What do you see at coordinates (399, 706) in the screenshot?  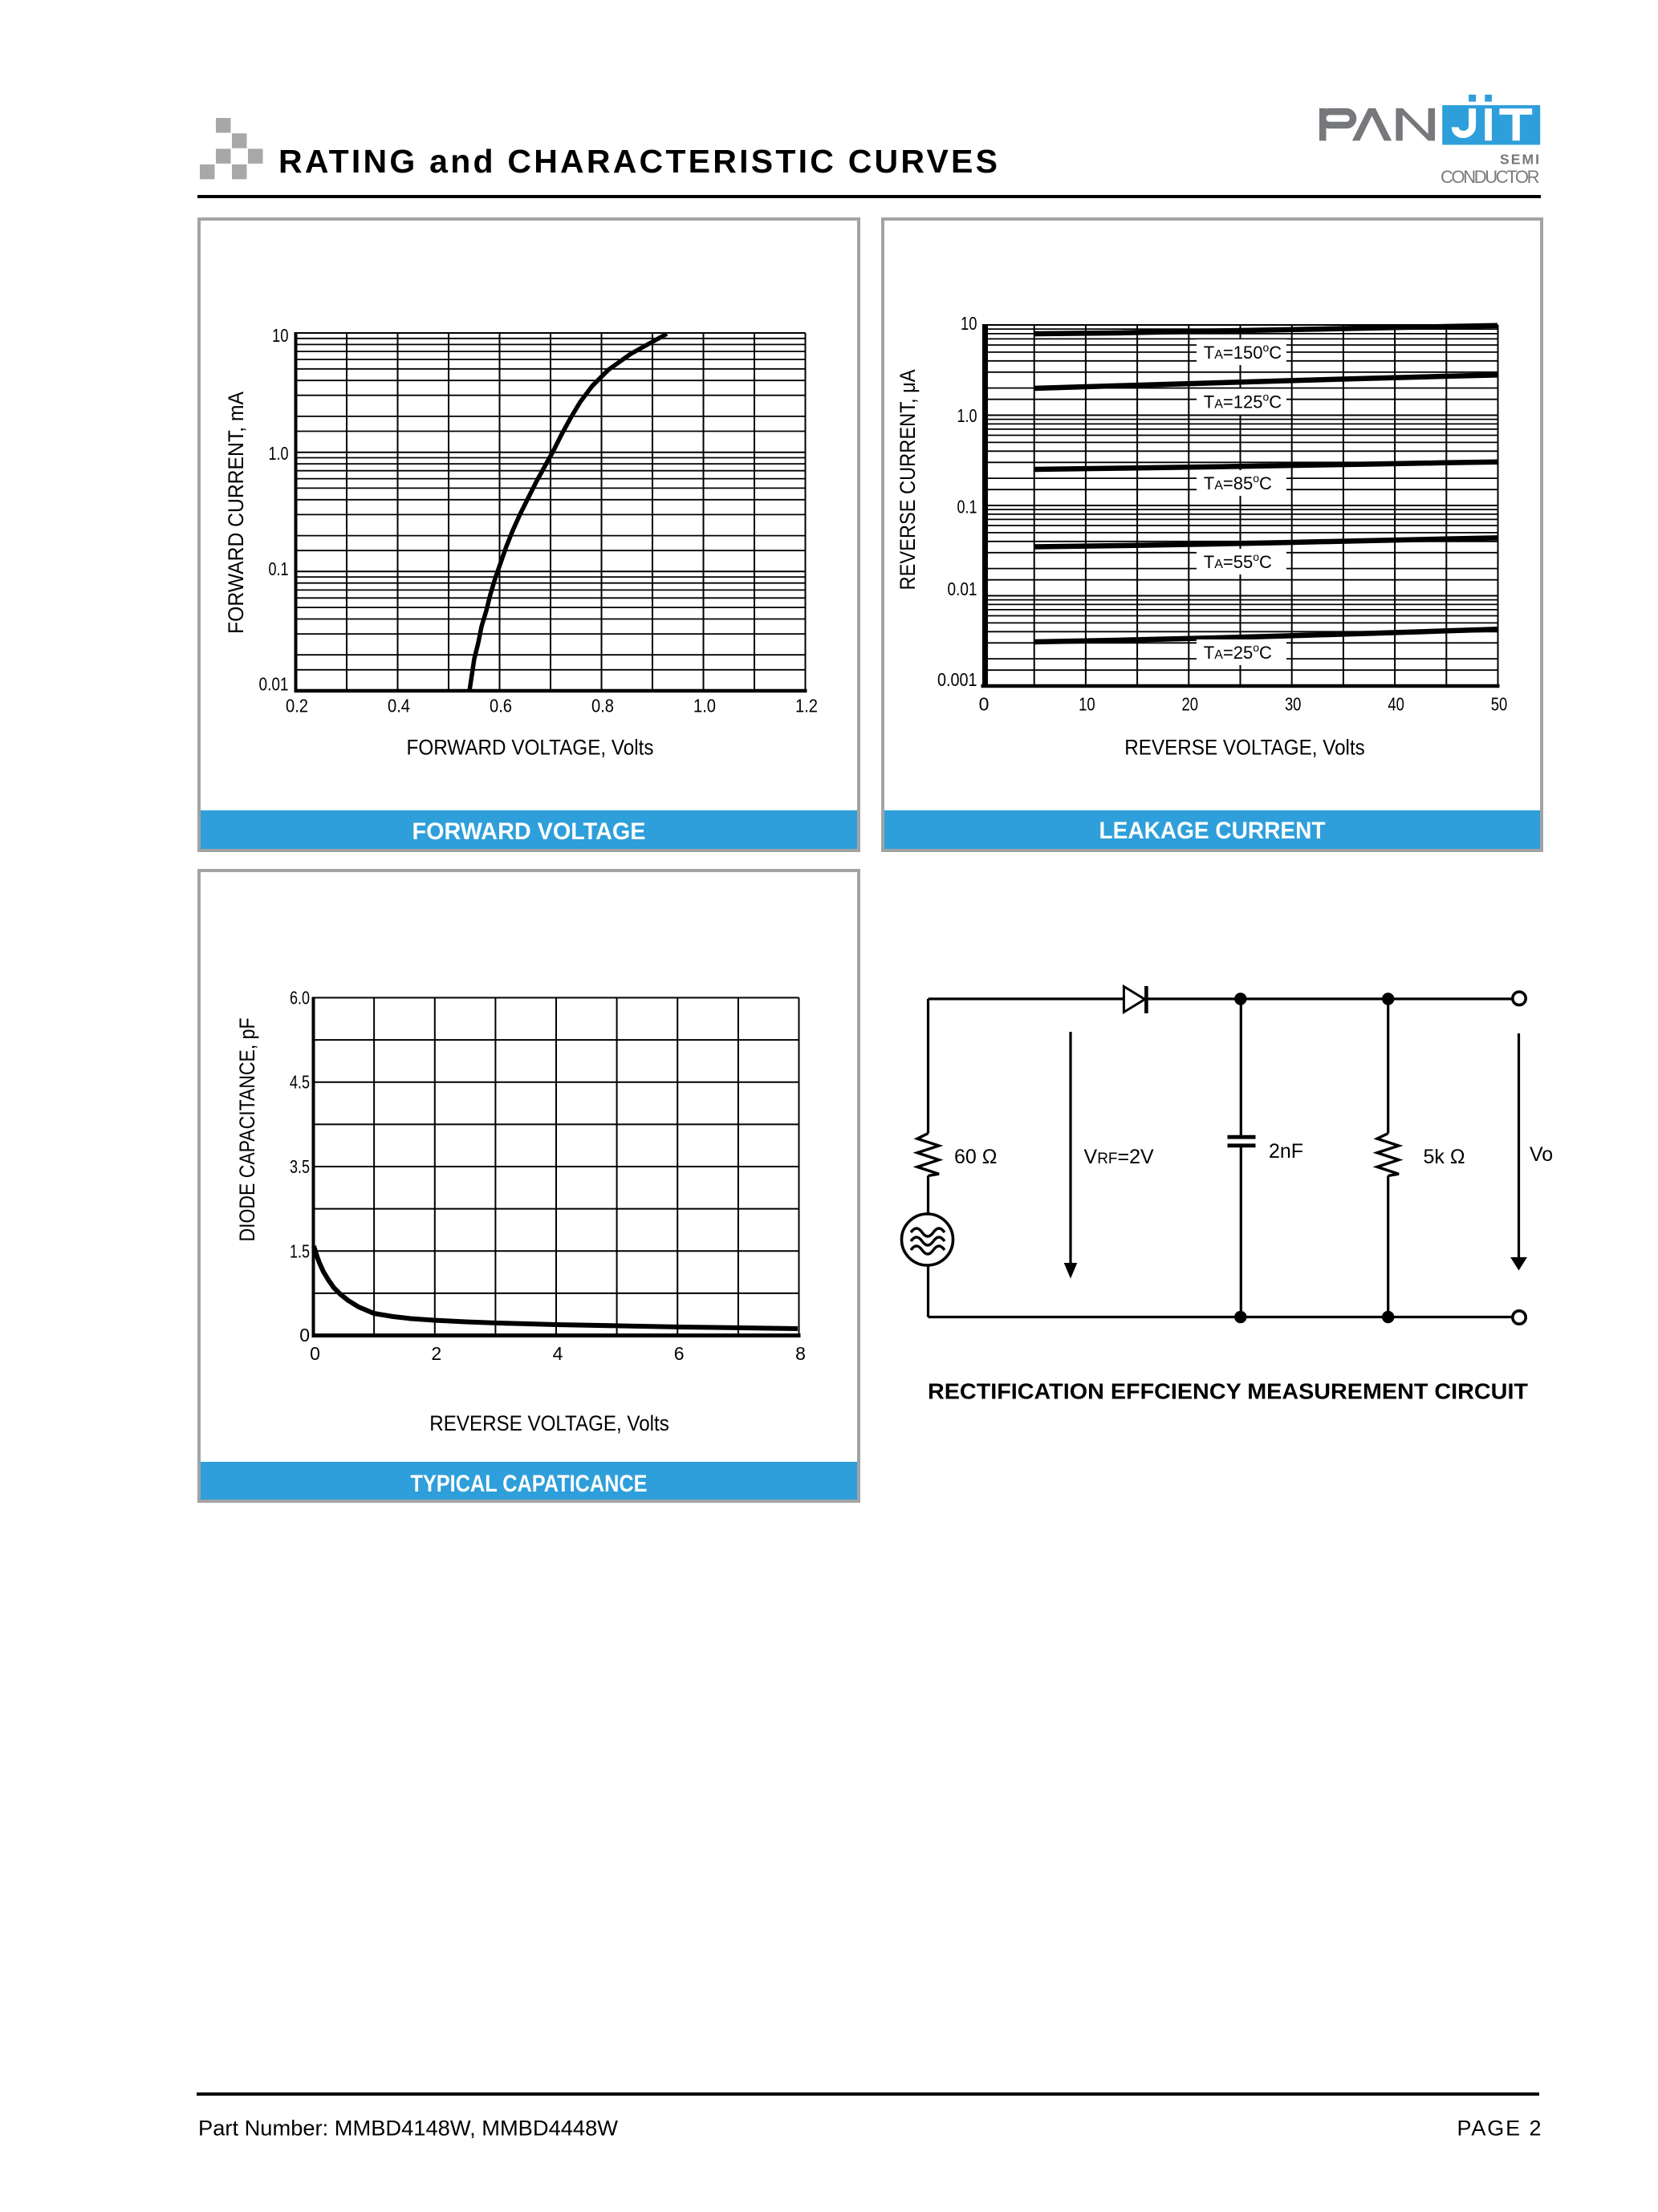 I see `svg-text: 0.4` at bounding box center [399, 706].